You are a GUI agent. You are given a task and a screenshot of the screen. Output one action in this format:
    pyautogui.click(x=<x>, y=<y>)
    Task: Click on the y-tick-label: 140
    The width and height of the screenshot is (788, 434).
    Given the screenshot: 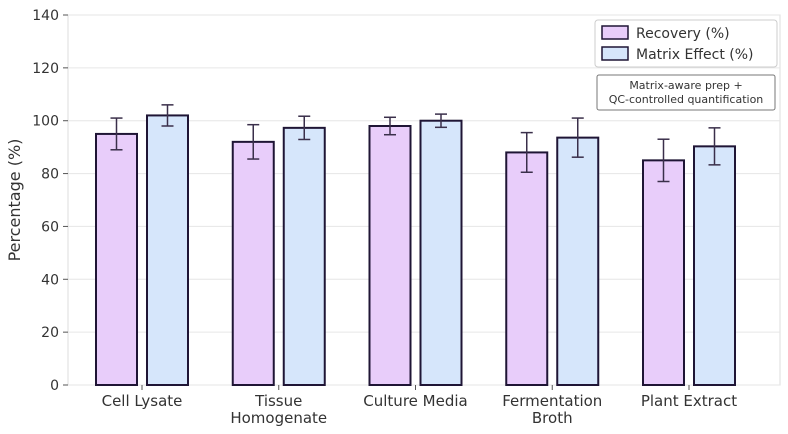 What is the action you would take?
    pyautogui.click(x=45, y=16)
    